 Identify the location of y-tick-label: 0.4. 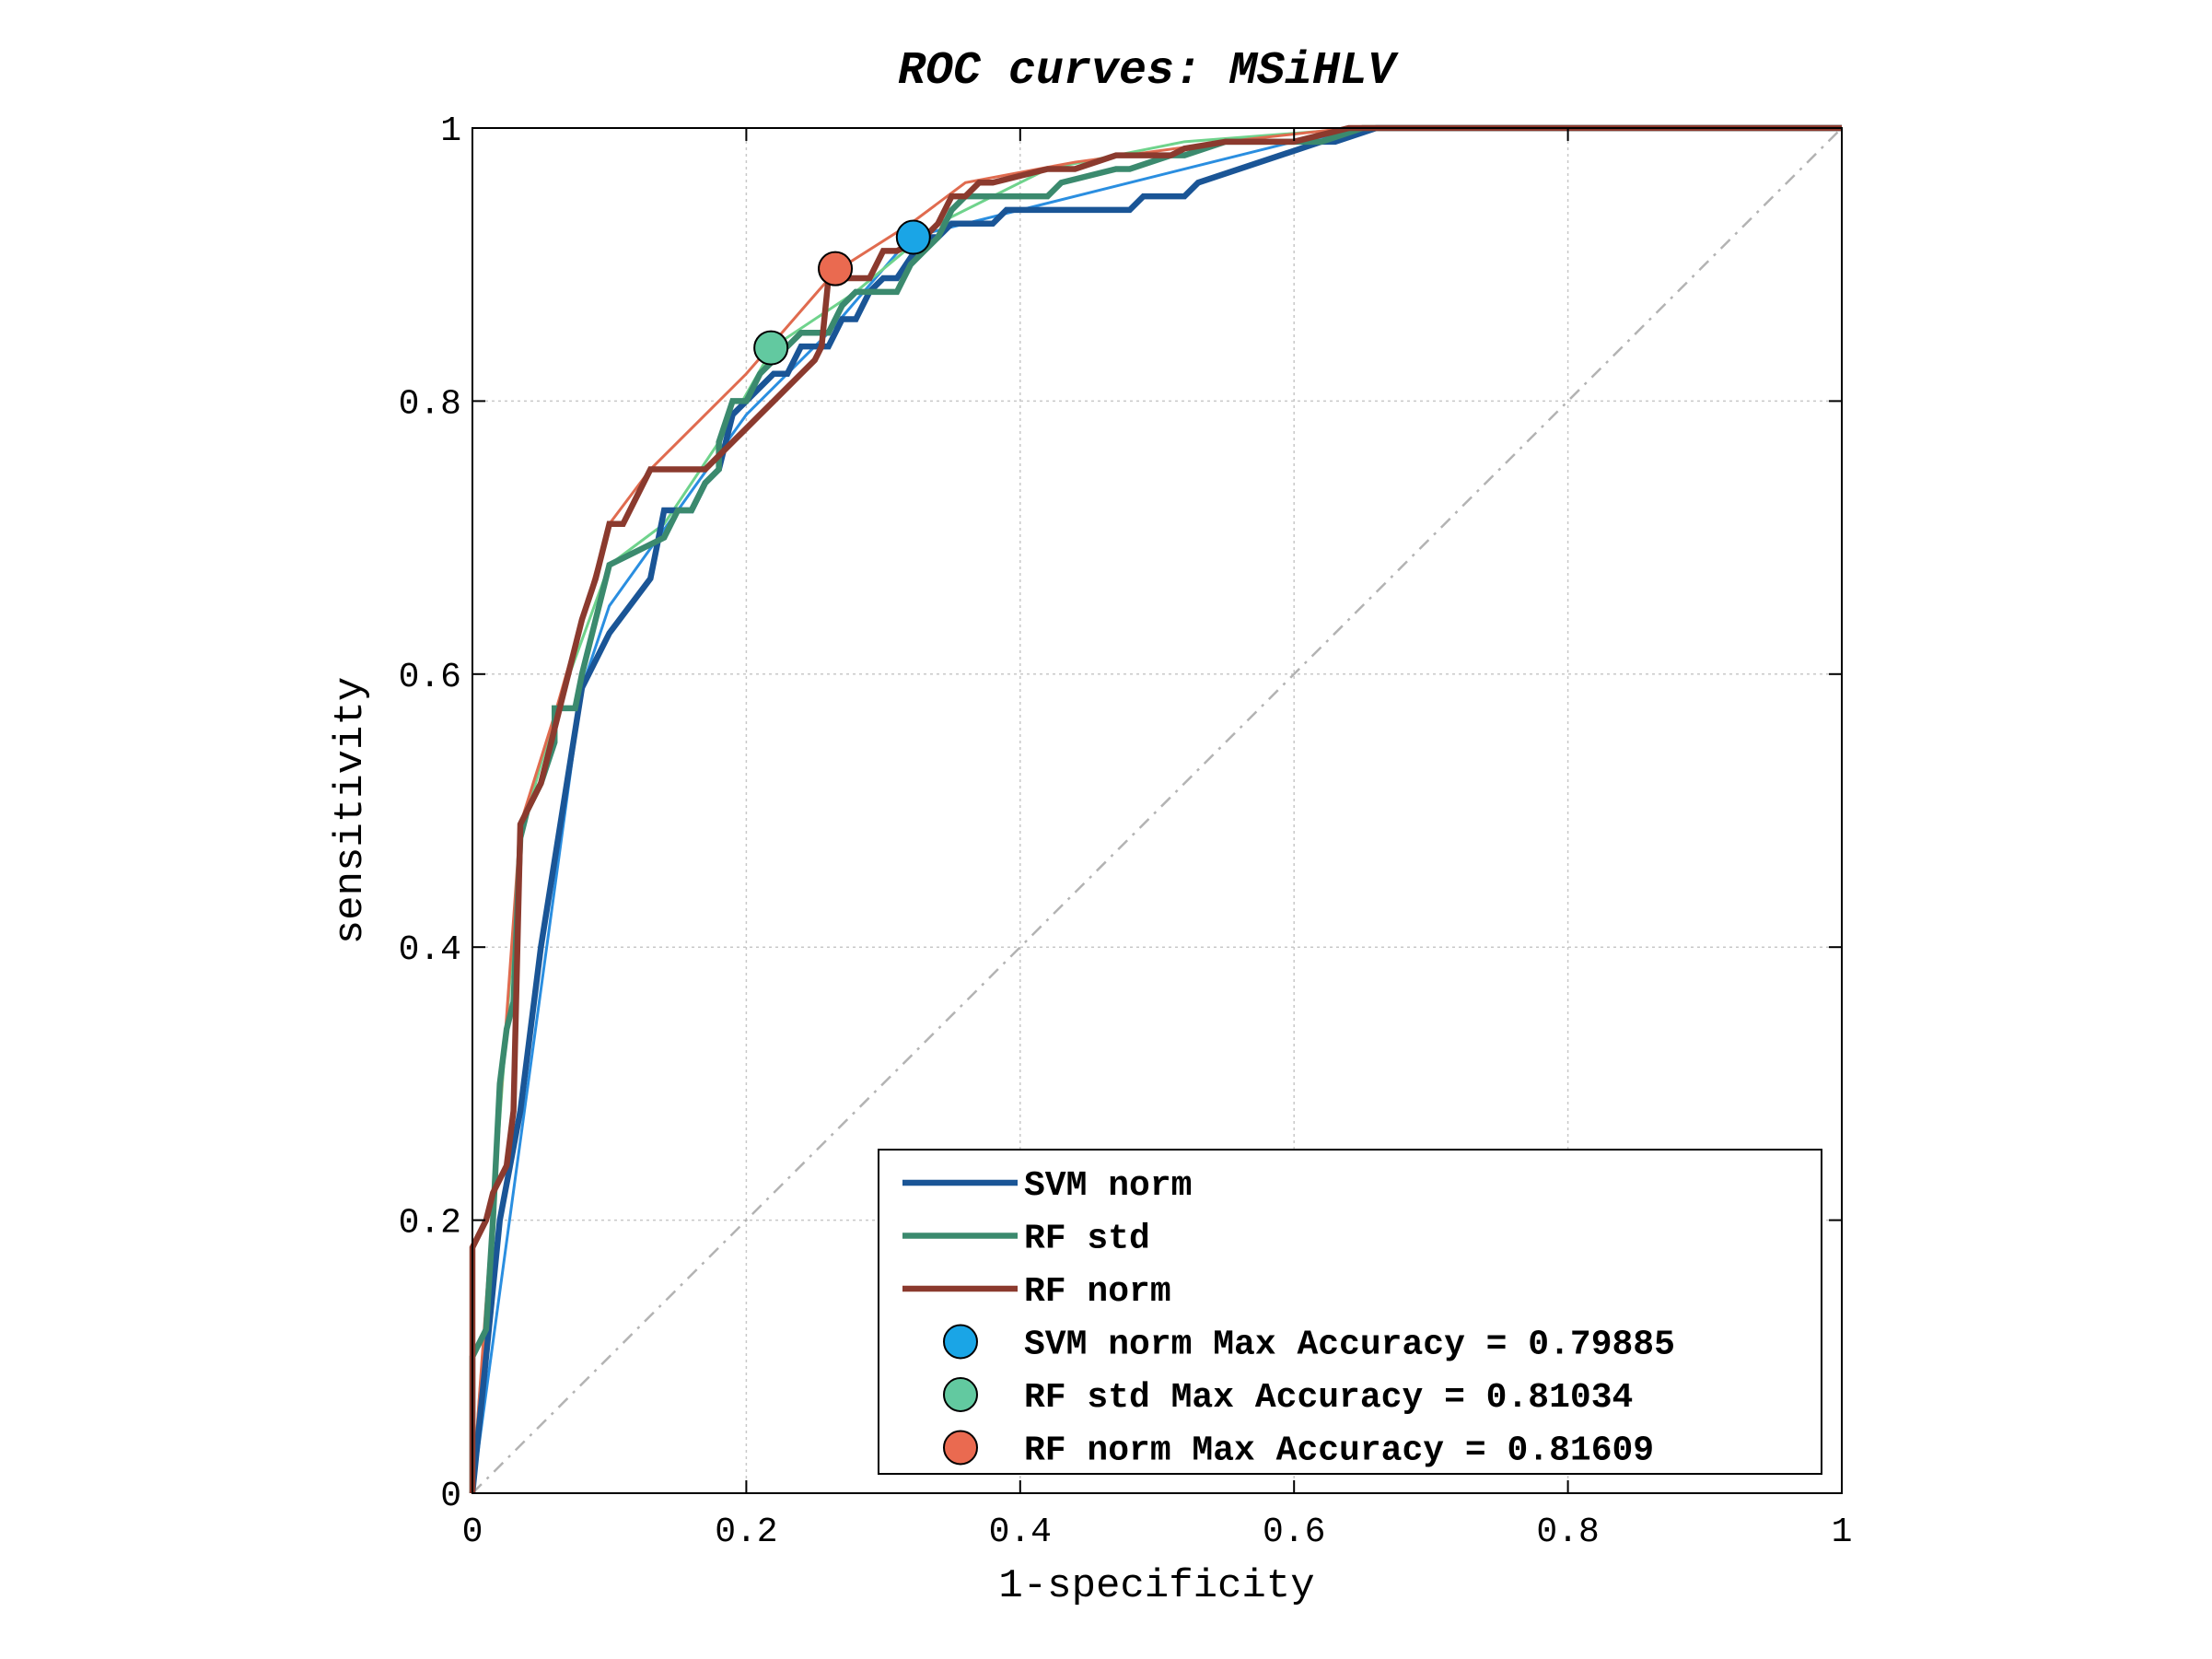
(430, 950).